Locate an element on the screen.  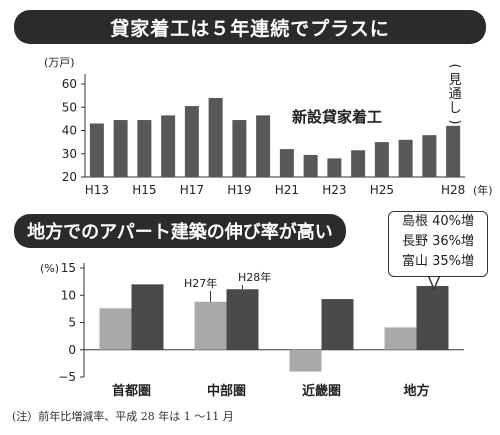
chart2-category-label: 首都圏 is located at coordinates (131, 391).